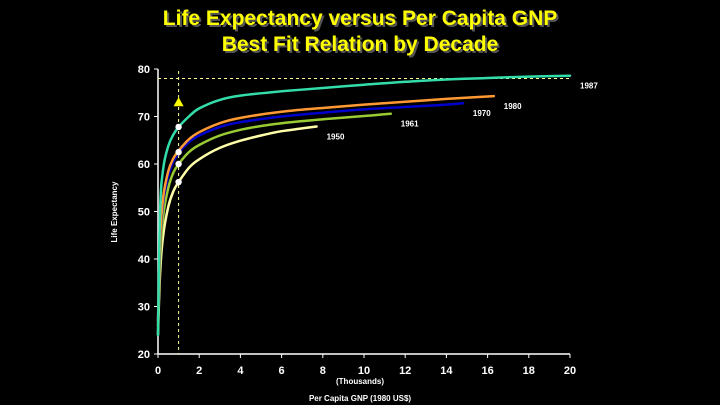  Describe the element at coordinates (446, 371) in the screenshot. I see `x-tick-label: 14` at that location.